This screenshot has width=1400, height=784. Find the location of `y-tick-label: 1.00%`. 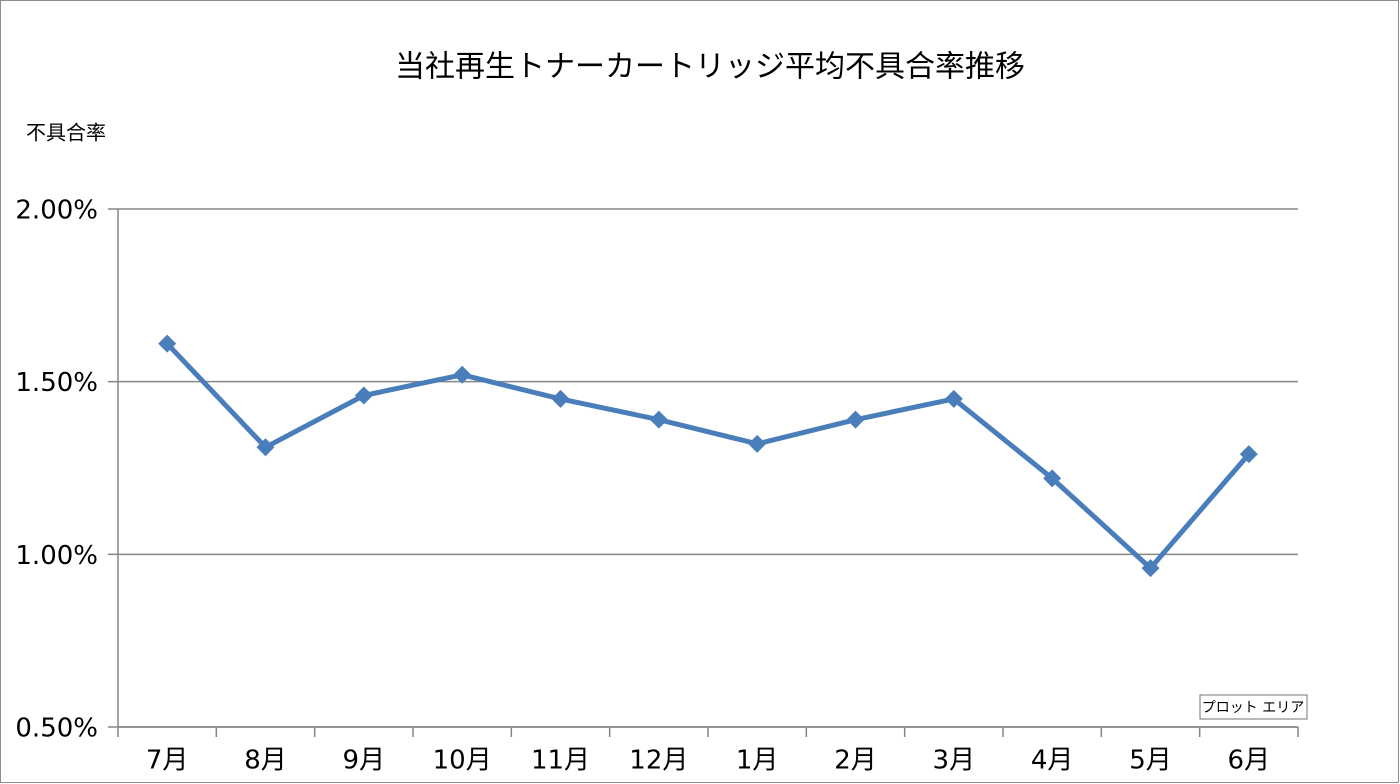

y-tick-label: 1.00% is located at coordinates (56, 556).